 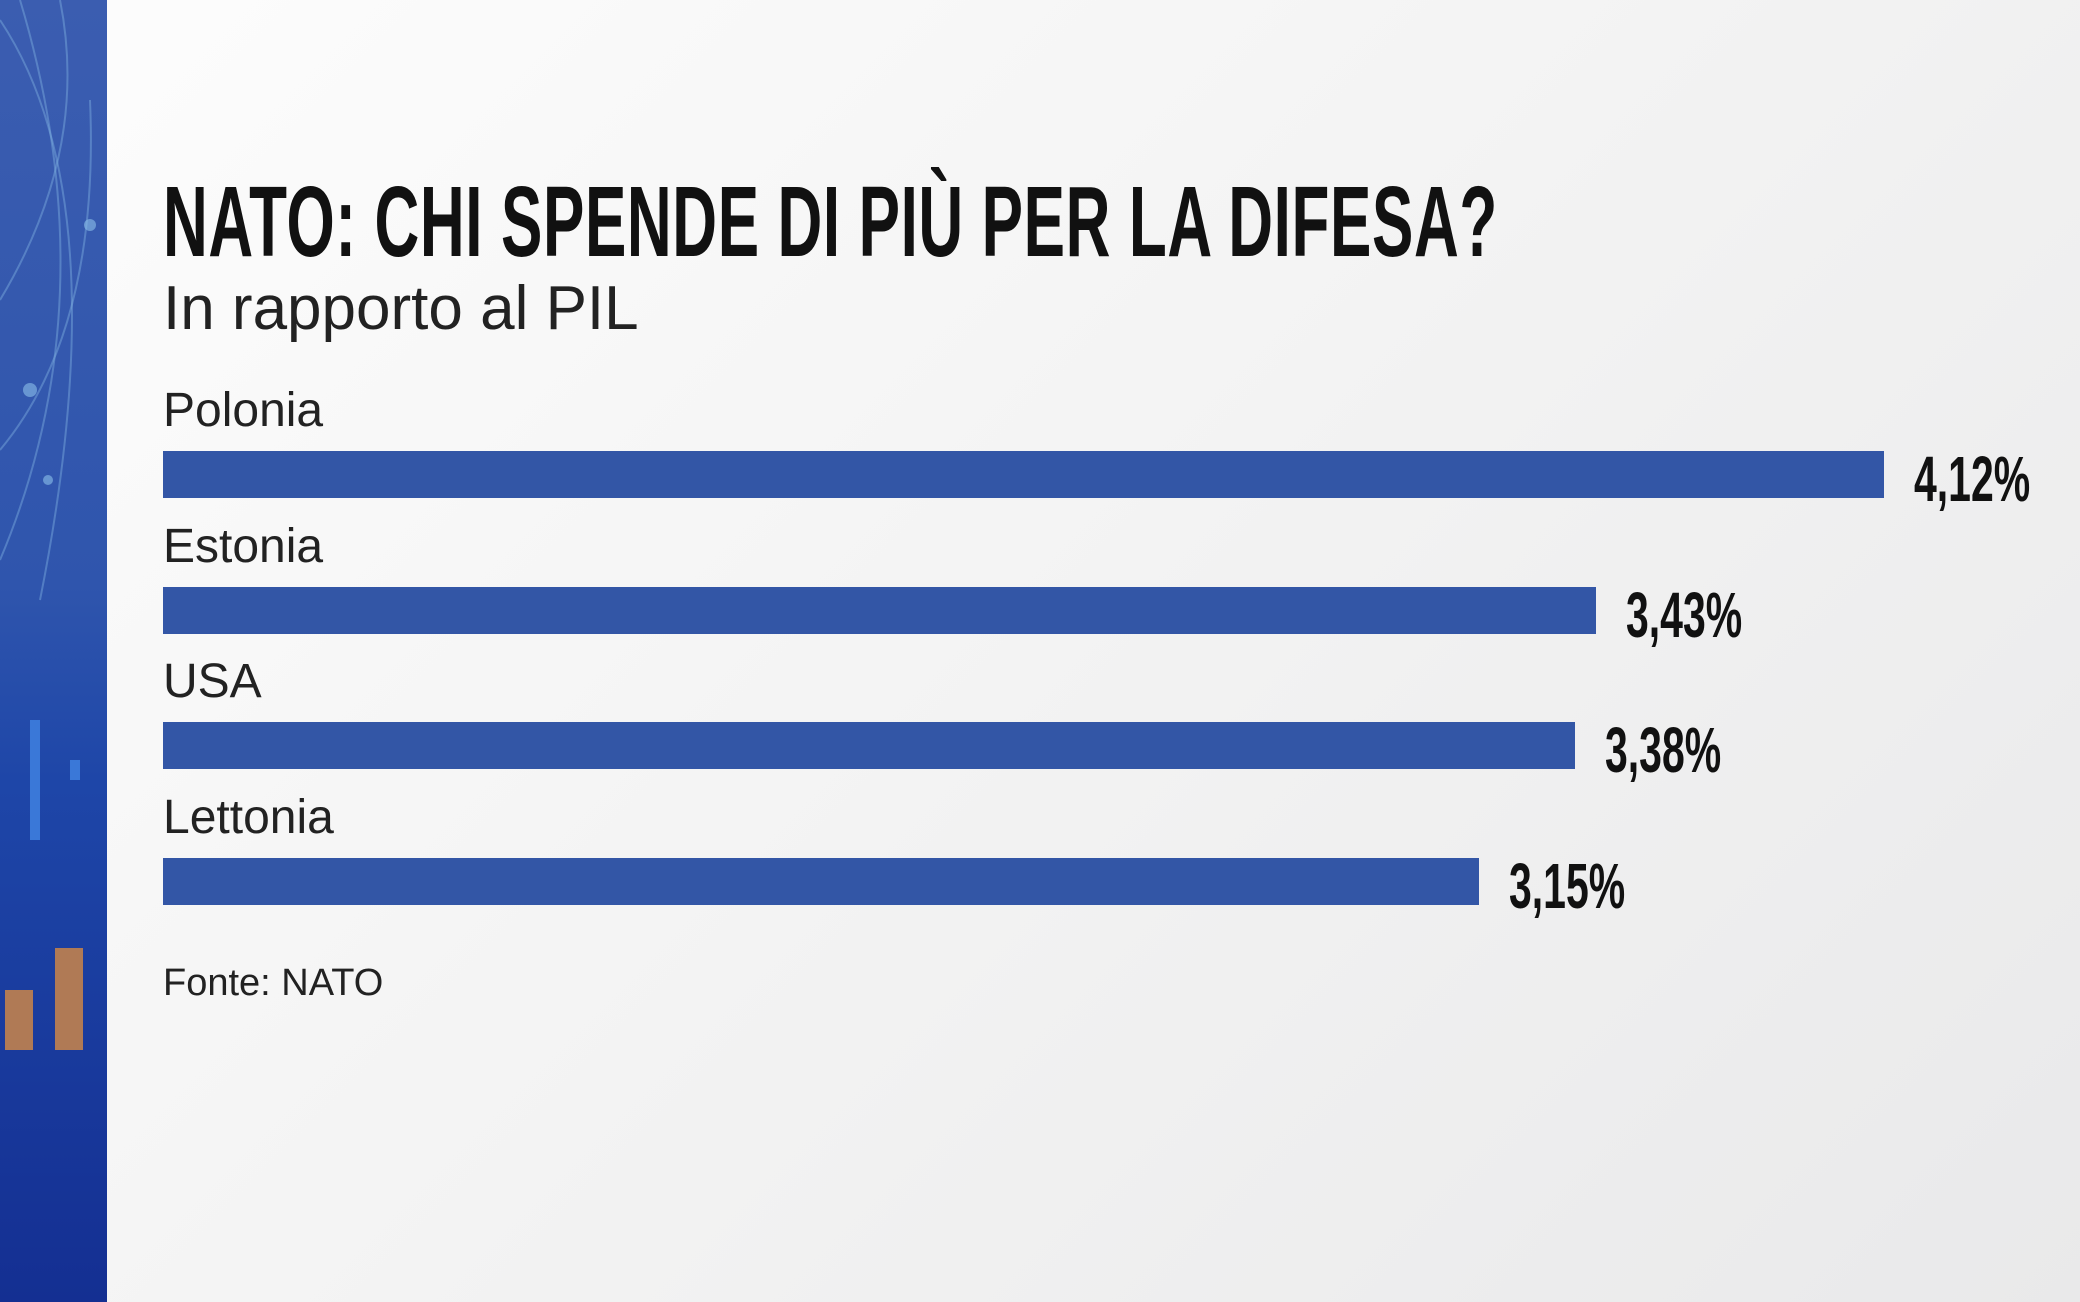 I want to click on decorative-side-panel, so click(x=53, y=651).